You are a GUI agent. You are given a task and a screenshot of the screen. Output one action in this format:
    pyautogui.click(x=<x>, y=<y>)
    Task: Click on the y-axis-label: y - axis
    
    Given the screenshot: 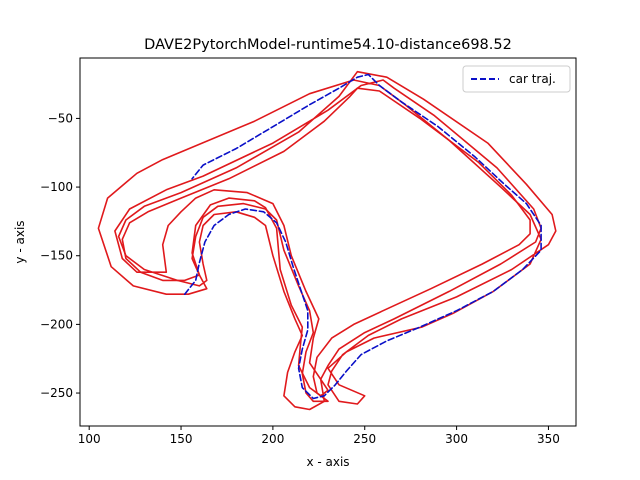 What is the action you would take?
    pyautogui.click(x=20, y=241)
    